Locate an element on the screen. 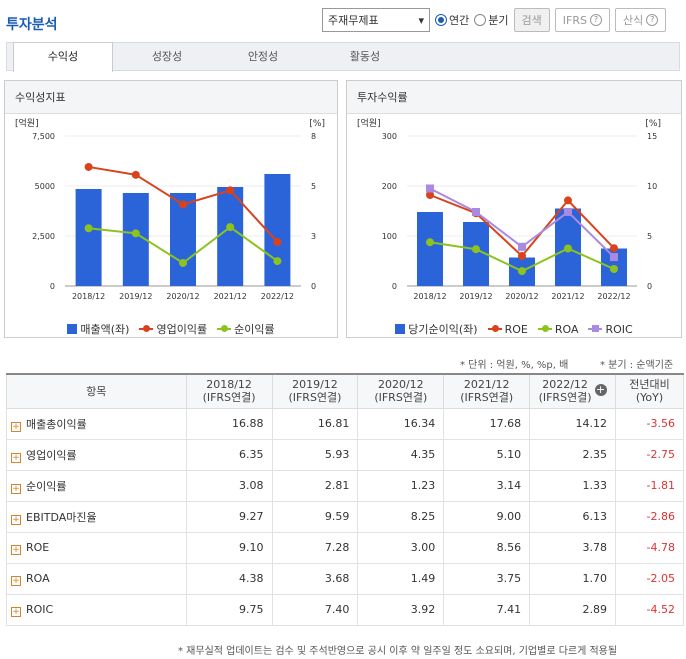  table-row: + EBITDA마진율 9.27 9.59 8.25 9.00 6.13 -2.86 is located at coordinates (345, 516).